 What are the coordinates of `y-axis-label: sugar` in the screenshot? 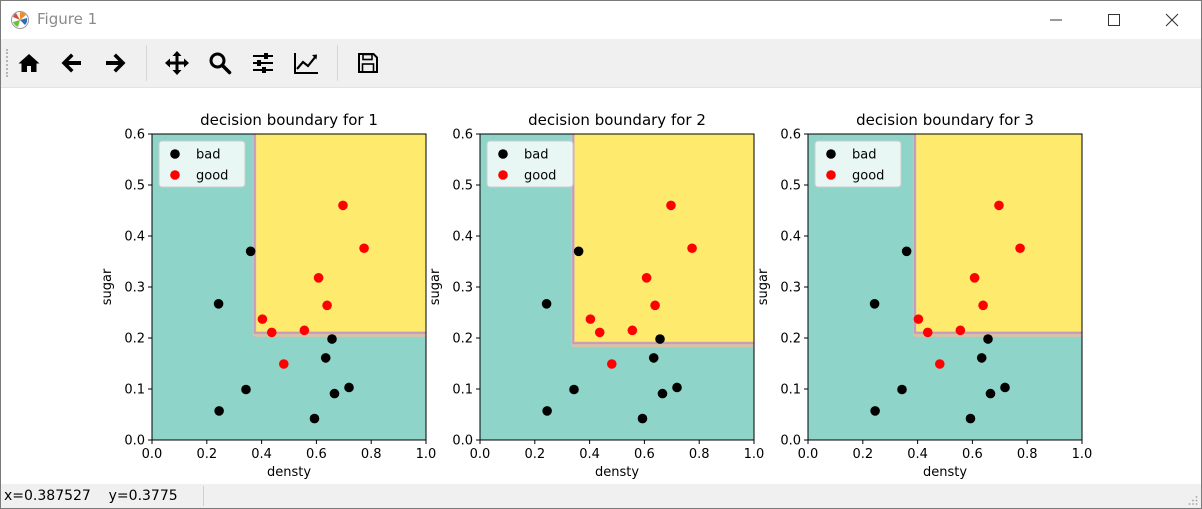 It's located at (435, 286).